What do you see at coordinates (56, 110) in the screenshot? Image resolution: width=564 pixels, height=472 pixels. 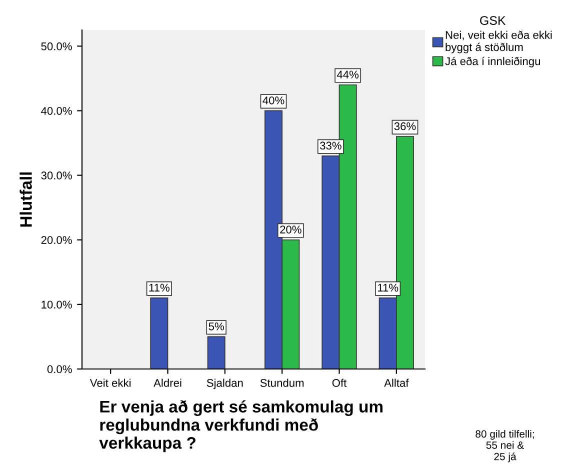 I see `y-tick-label: 40.0%` at bounding box center [56, 110].